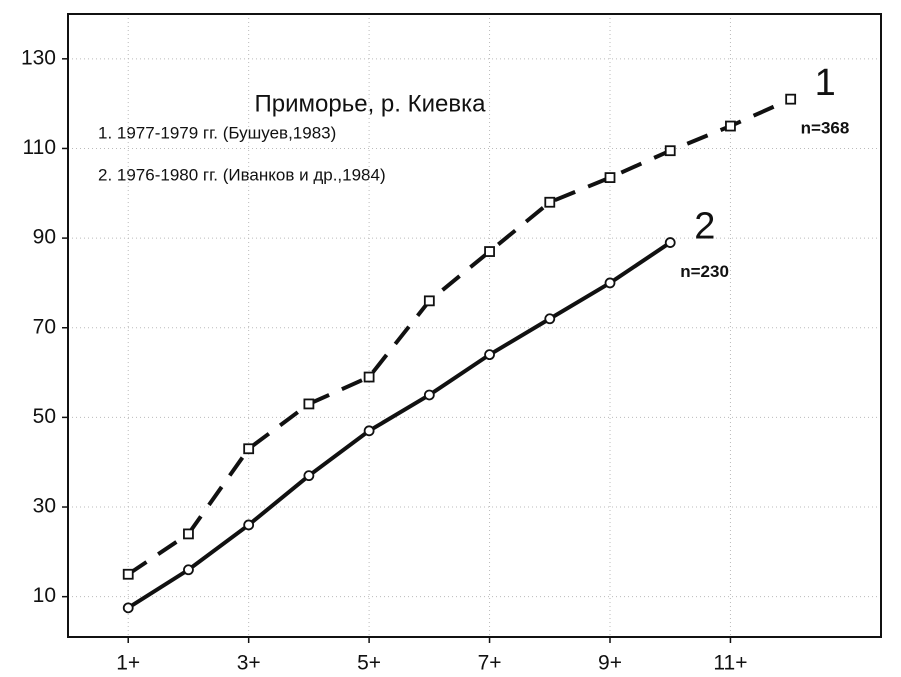  What do you see at coordinates (249, 663) in the screenshot?
I see `x-tick-label: 3+` at bounding box center [249, 663].